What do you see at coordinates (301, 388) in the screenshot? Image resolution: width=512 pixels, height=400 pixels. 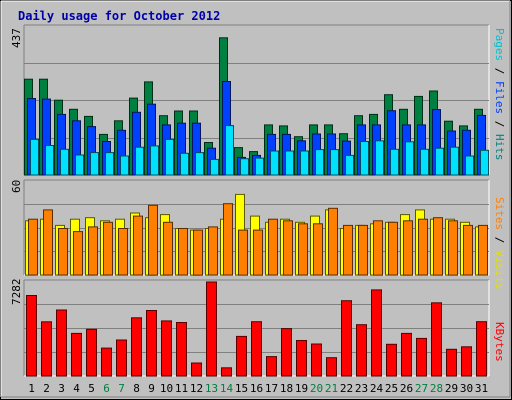 I see `x-tick-day-19: 19` at bounding box center [301, 388].